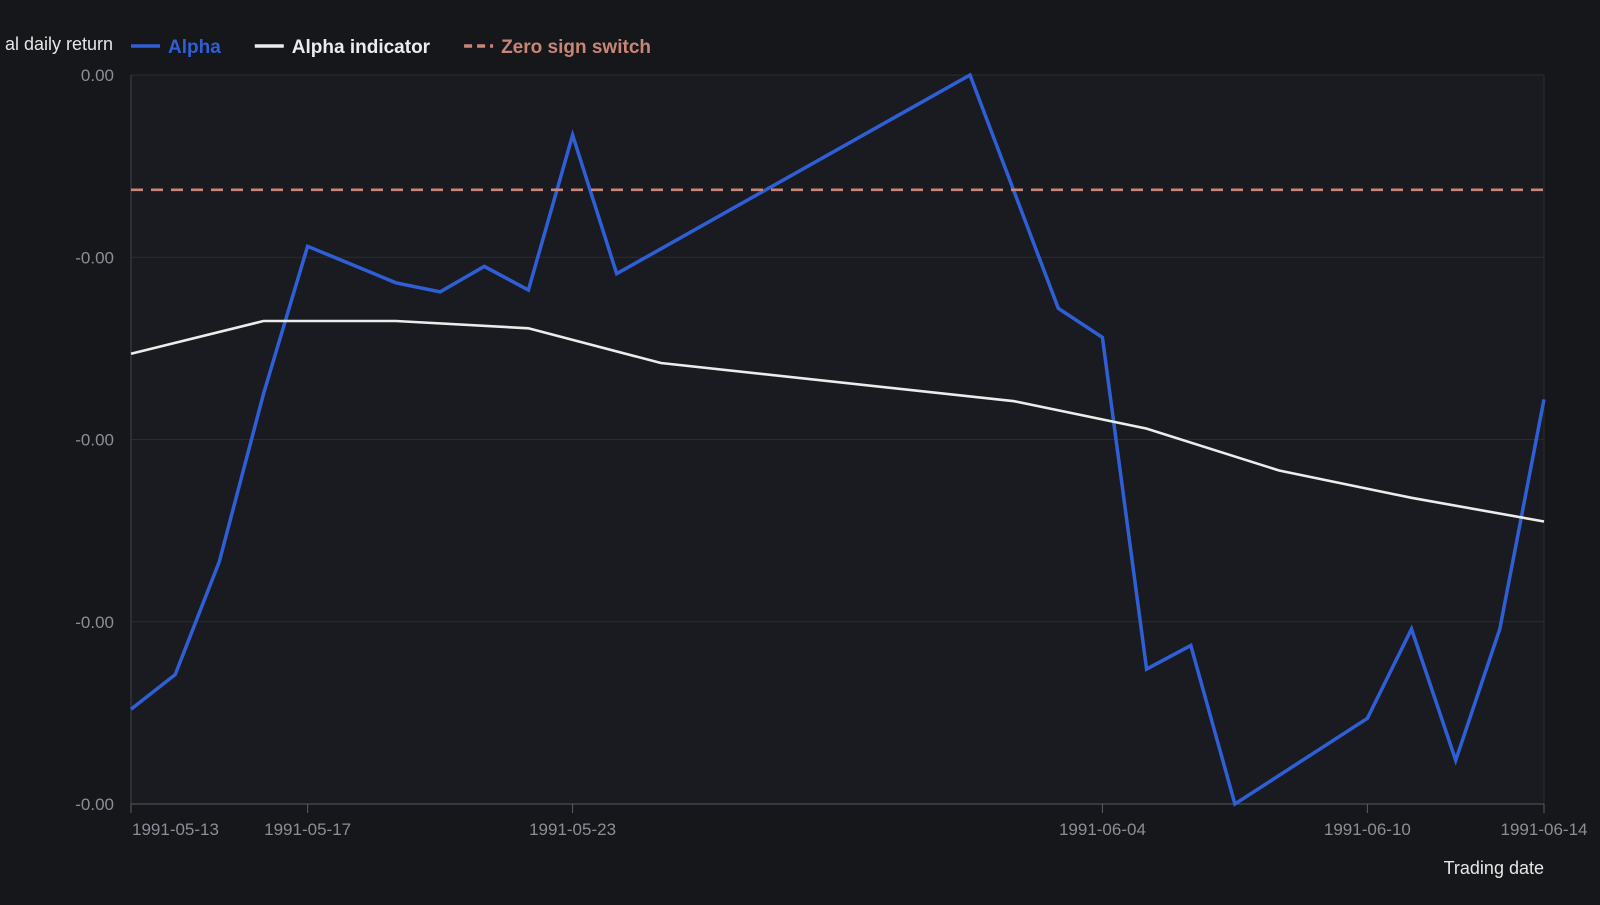 This screenshot has height=905, width=1600. Describe the element at coordinates (1544, 829) in the screenshot. I see `x-tick-label: 1991-06-14` at that location.